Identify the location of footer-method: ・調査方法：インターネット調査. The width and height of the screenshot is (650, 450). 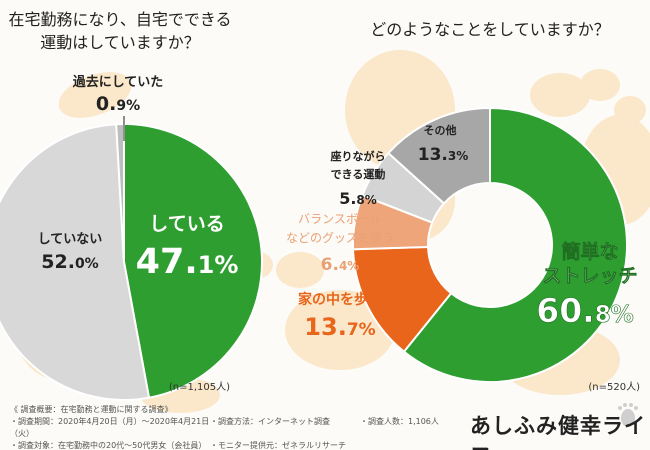
(270, 421).